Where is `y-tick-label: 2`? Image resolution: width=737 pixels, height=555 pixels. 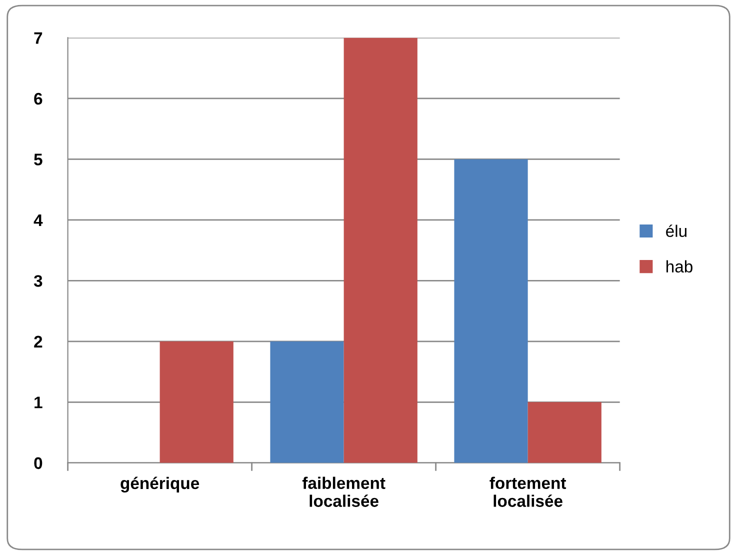 y-tick-label: 2 is located at coordinates (38, 342).